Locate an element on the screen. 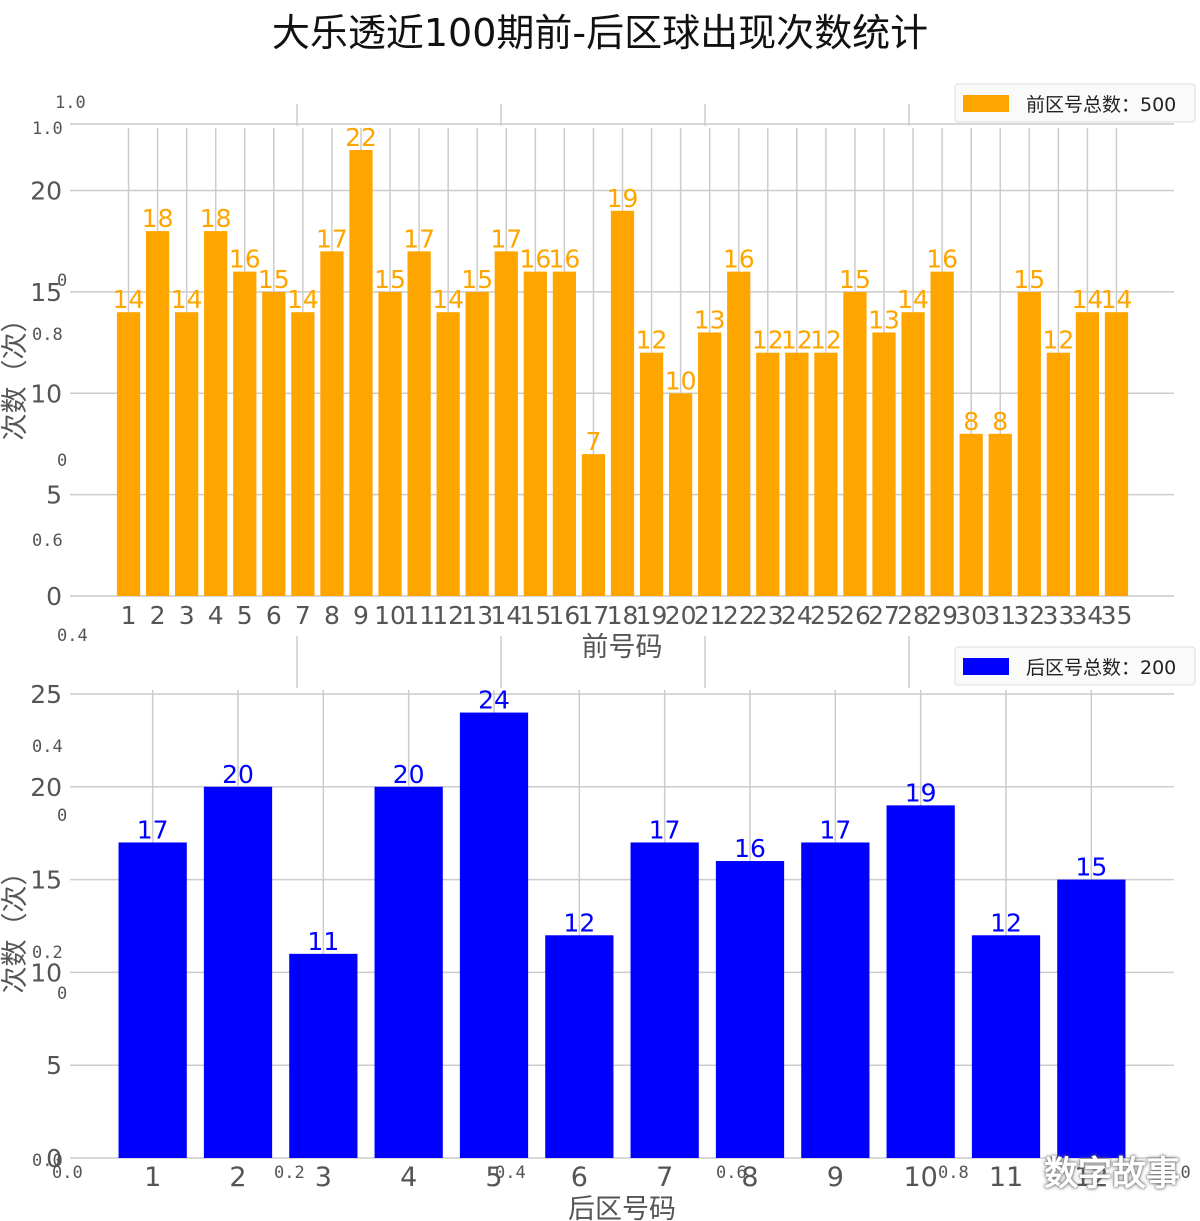 The image size is (1200, 1221). front-chart-bar-value-label: 10 is located at coordinates (681, 380).